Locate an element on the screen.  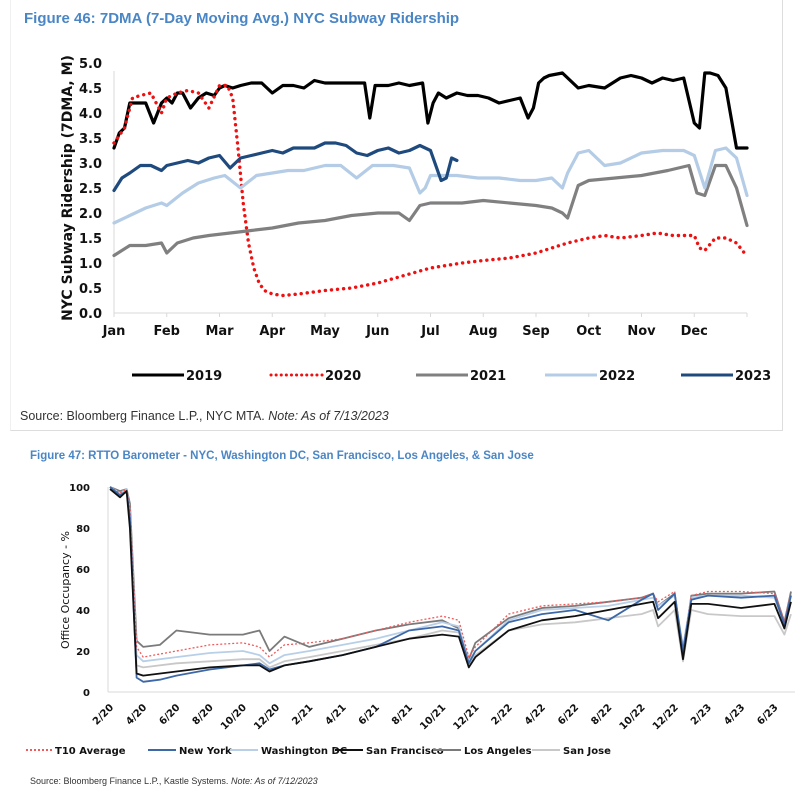
legend-label-t10-average: T10 Average is located at coordinates (90, 751).